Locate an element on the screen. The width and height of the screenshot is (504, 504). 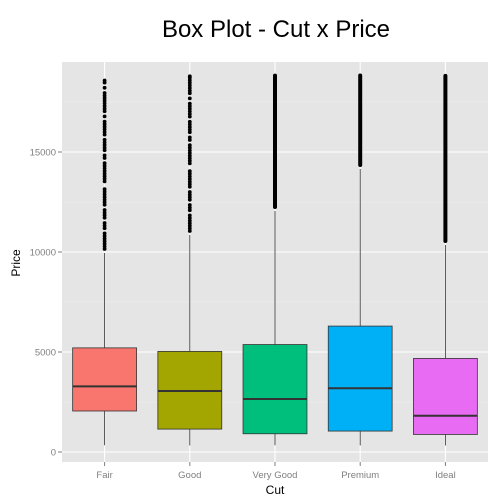
outliers is located at coordinates (189, 153).